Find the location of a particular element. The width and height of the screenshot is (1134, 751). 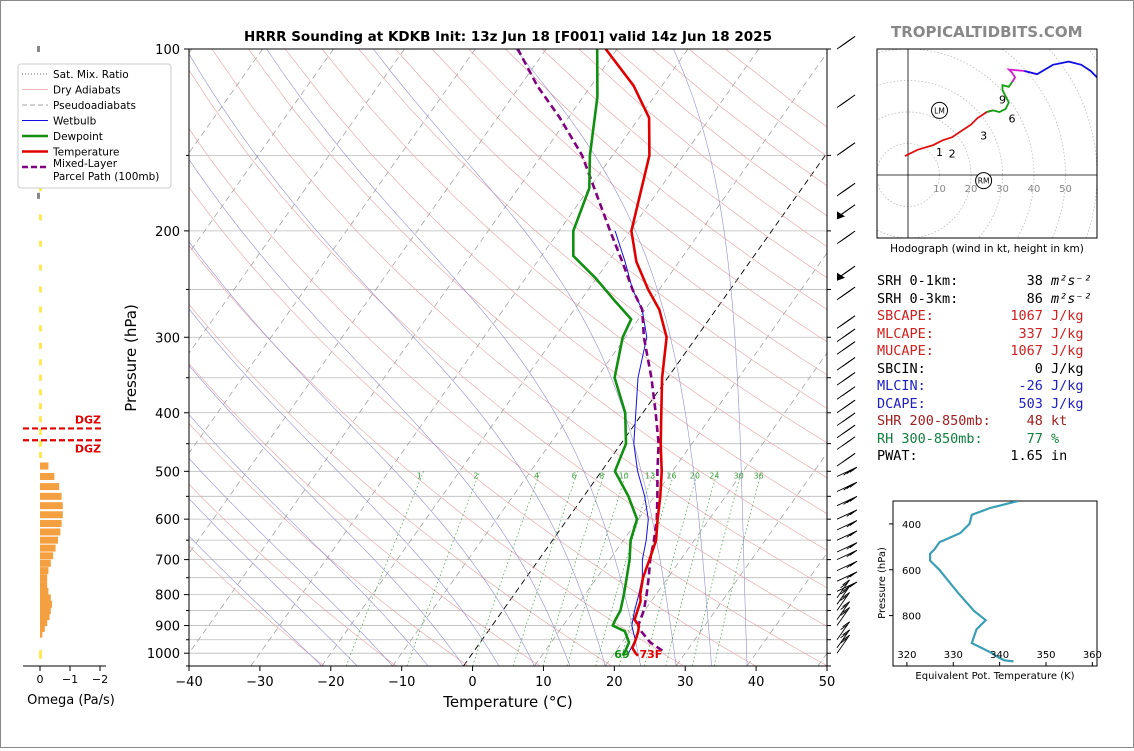

mix-ratio-label: 4 is located at coordinates (536, 476).